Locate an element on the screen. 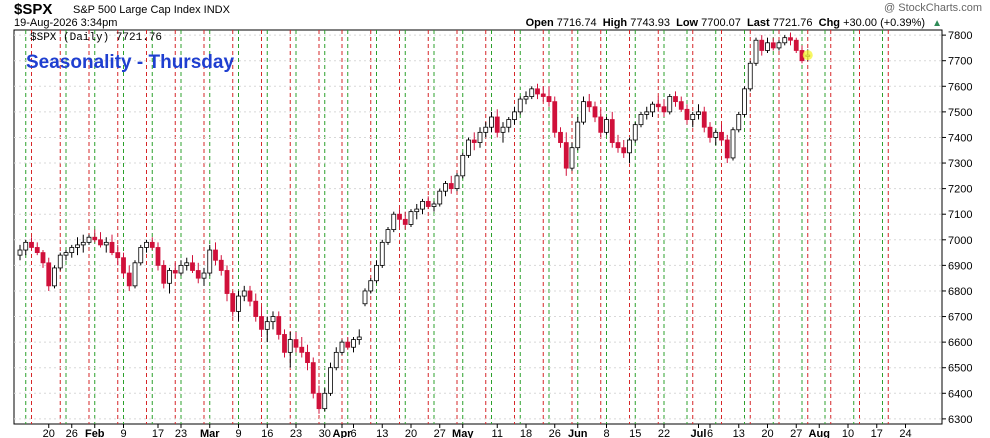  x-tick-label: 20 is located at coordinates (49, 433).